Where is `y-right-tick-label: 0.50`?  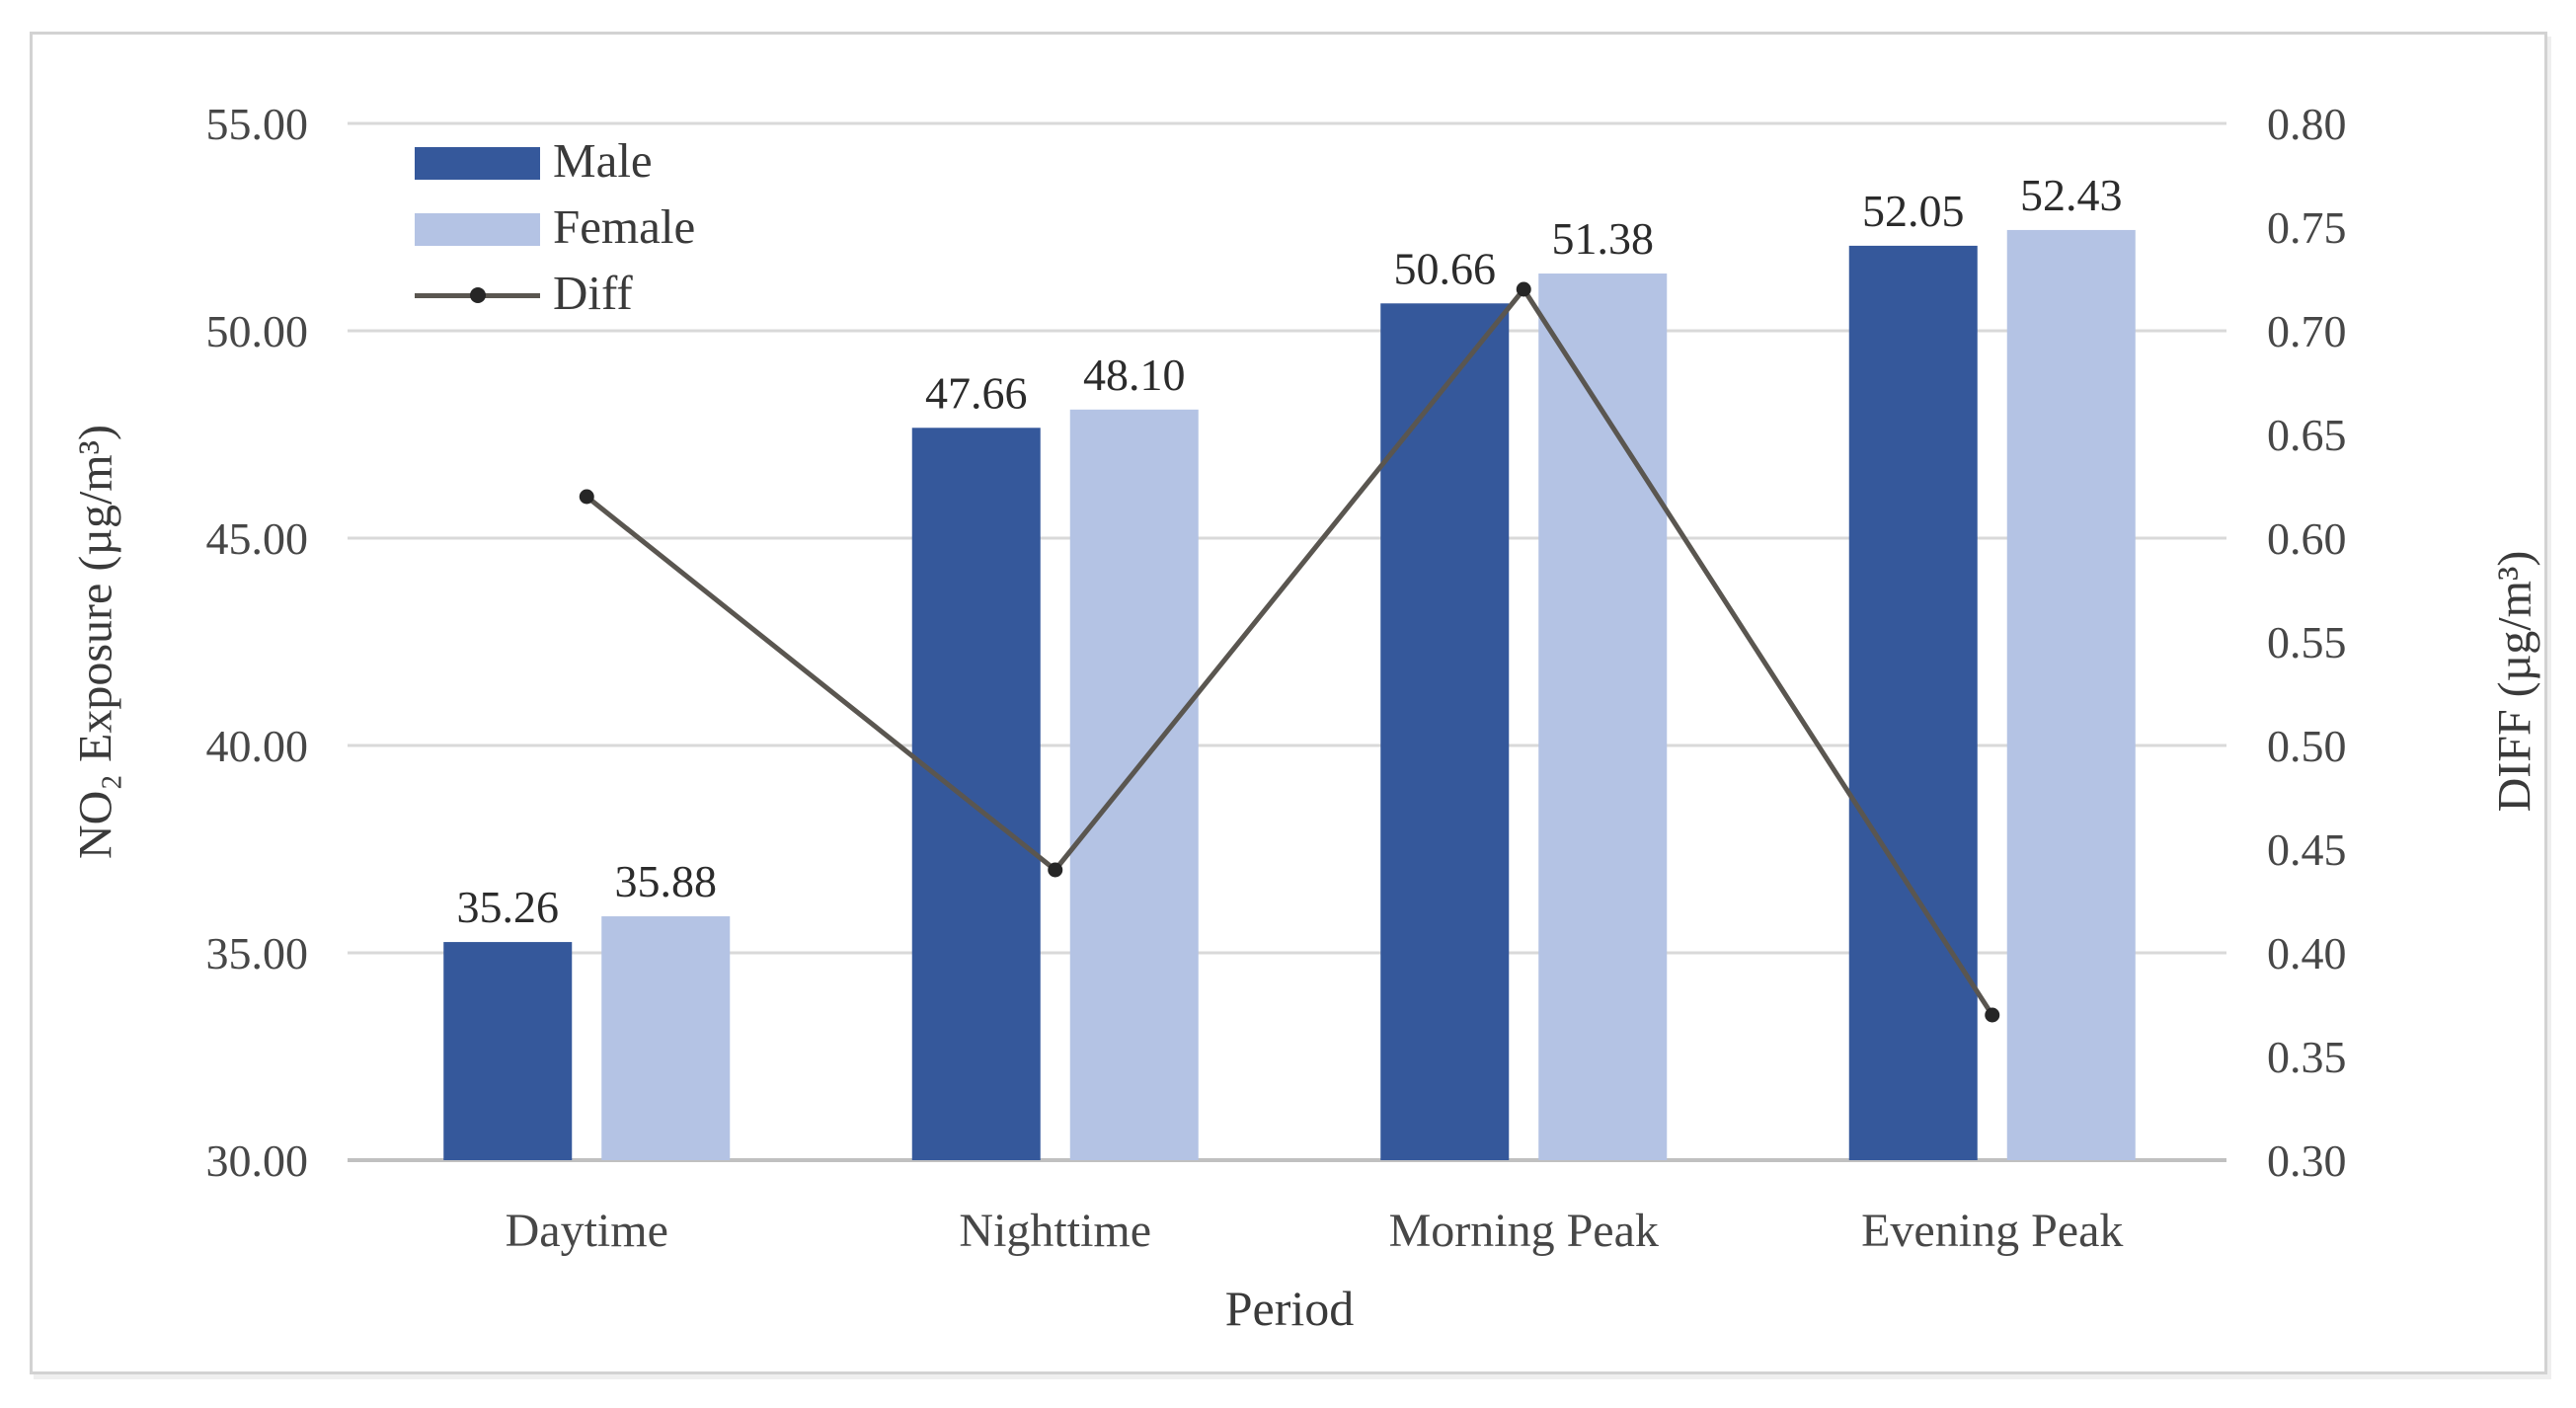
y-right-tick-label: 0.50 is located at coordinates (2307, 746).